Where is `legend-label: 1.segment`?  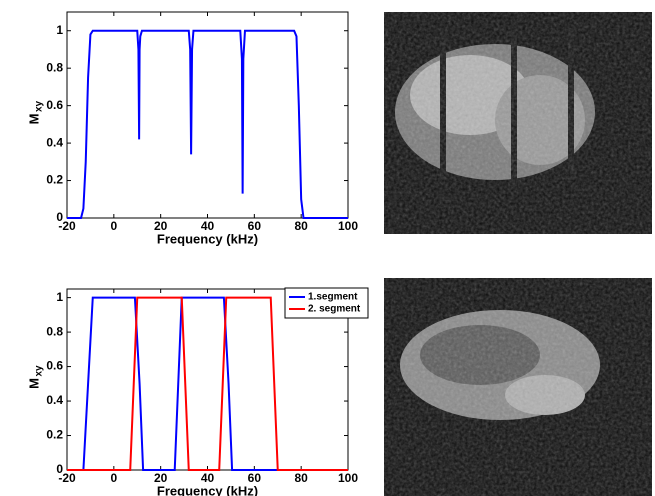
legend-label: 1.segment is located at coordinates (333, 297).